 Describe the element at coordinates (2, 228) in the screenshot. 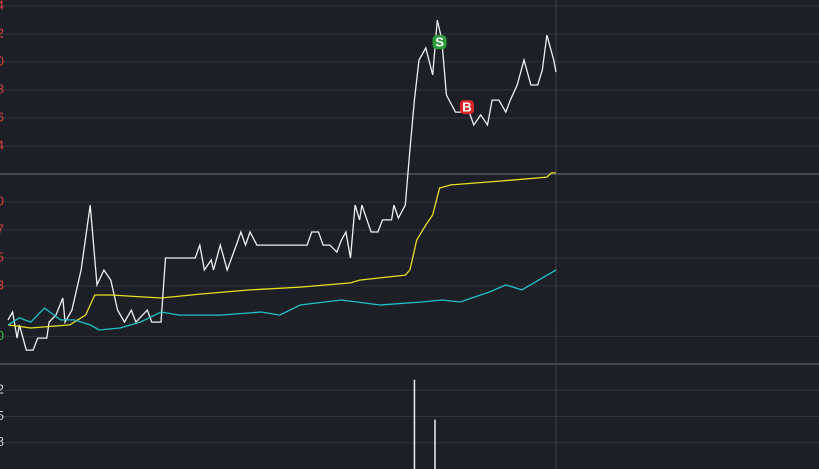

I see `y-tick-label: 7` at that location.